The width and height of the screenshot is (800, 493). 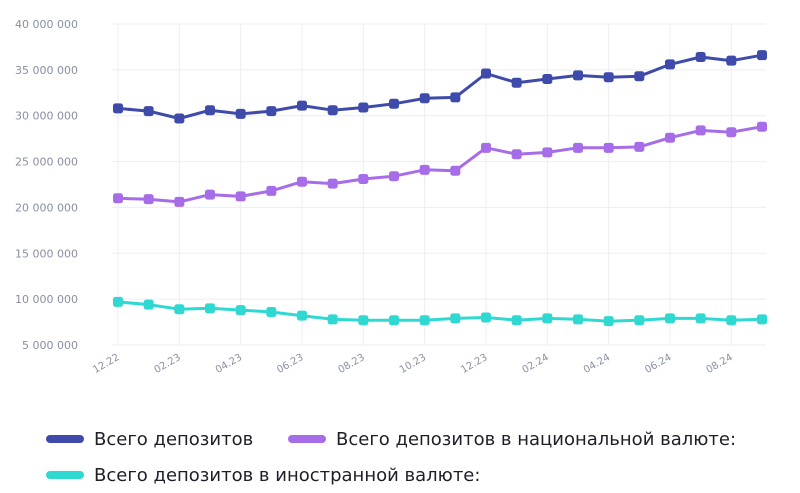 What do you see at coordinates (597, 364) in the screenshot?
I see `x-tick-label: 04.24` at bounding box center [597, 364].